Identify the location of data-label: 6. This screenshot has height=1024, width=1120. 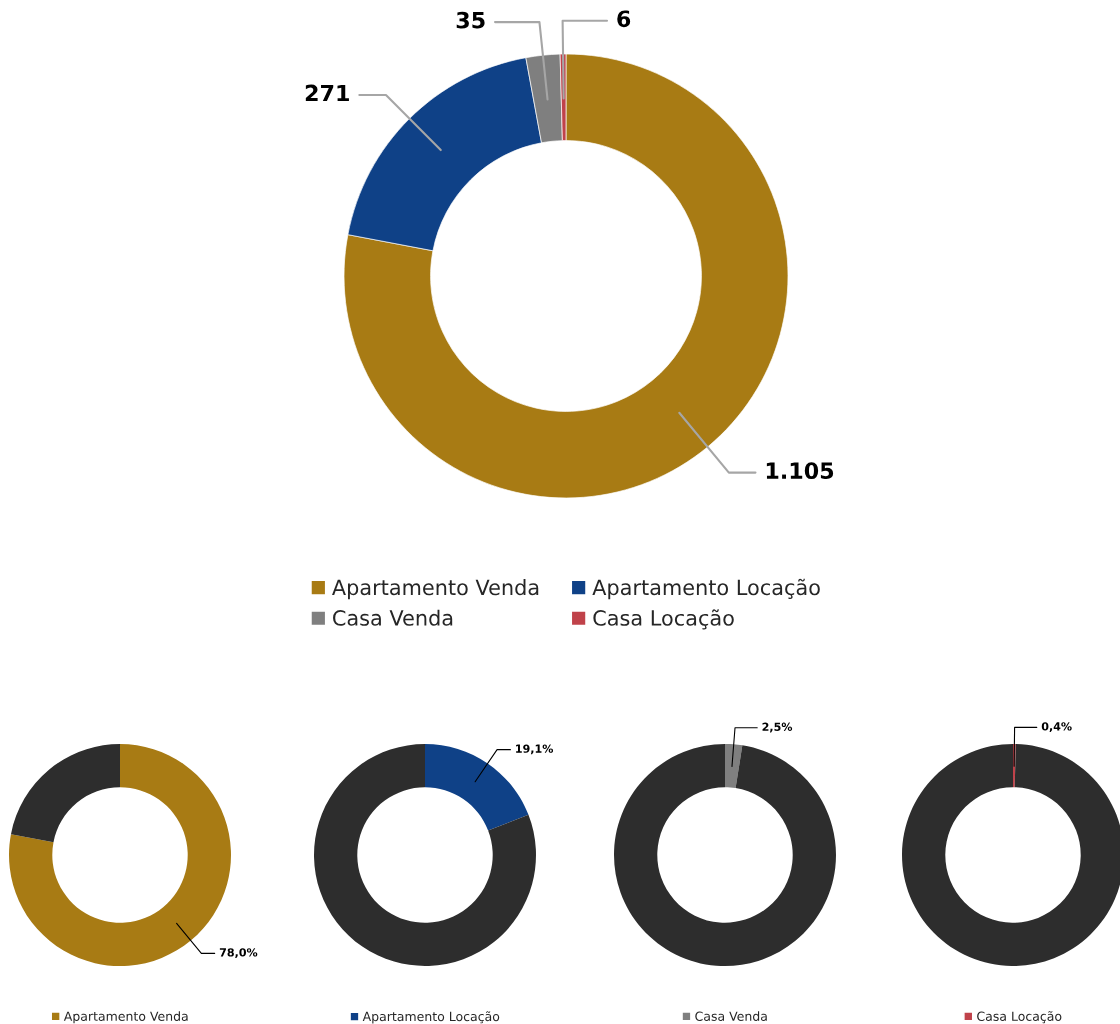
(624, 19).